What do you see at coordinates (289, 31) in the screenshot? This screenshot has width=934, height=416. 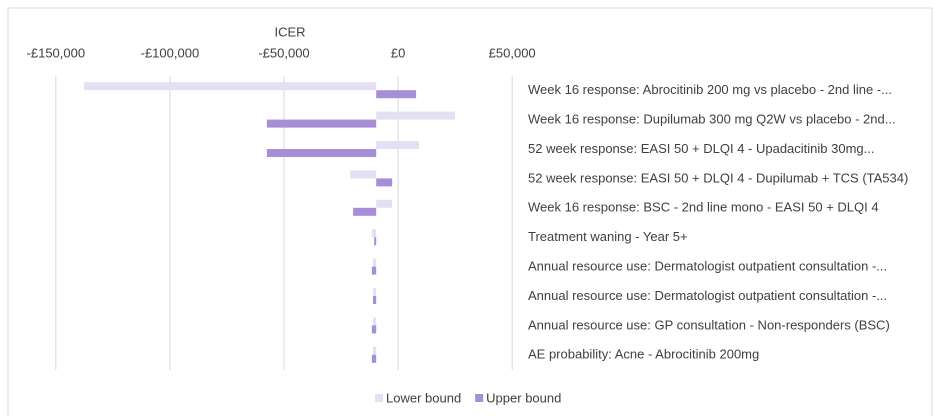 I see `axis-title: ICER` at bounding box center [289, 31].